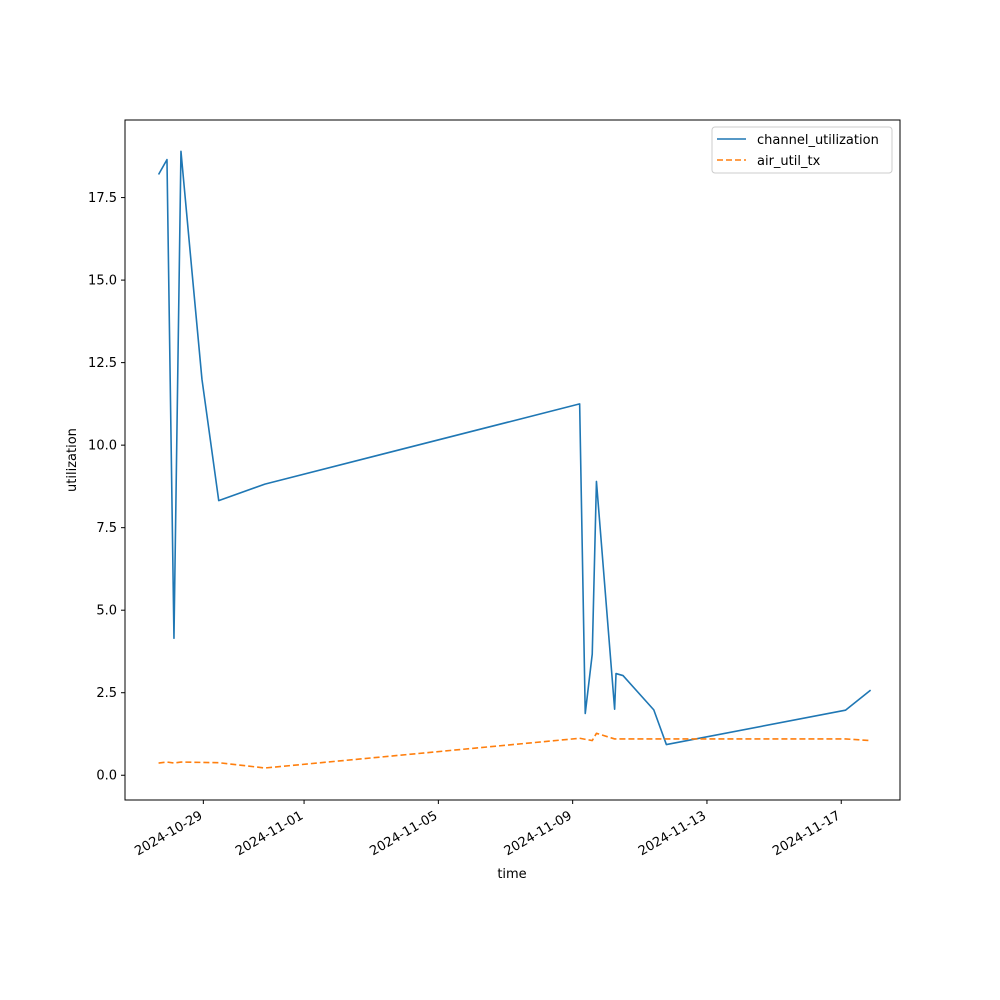  I want to click on y-tick-label: 0.0, so click(106, 776).